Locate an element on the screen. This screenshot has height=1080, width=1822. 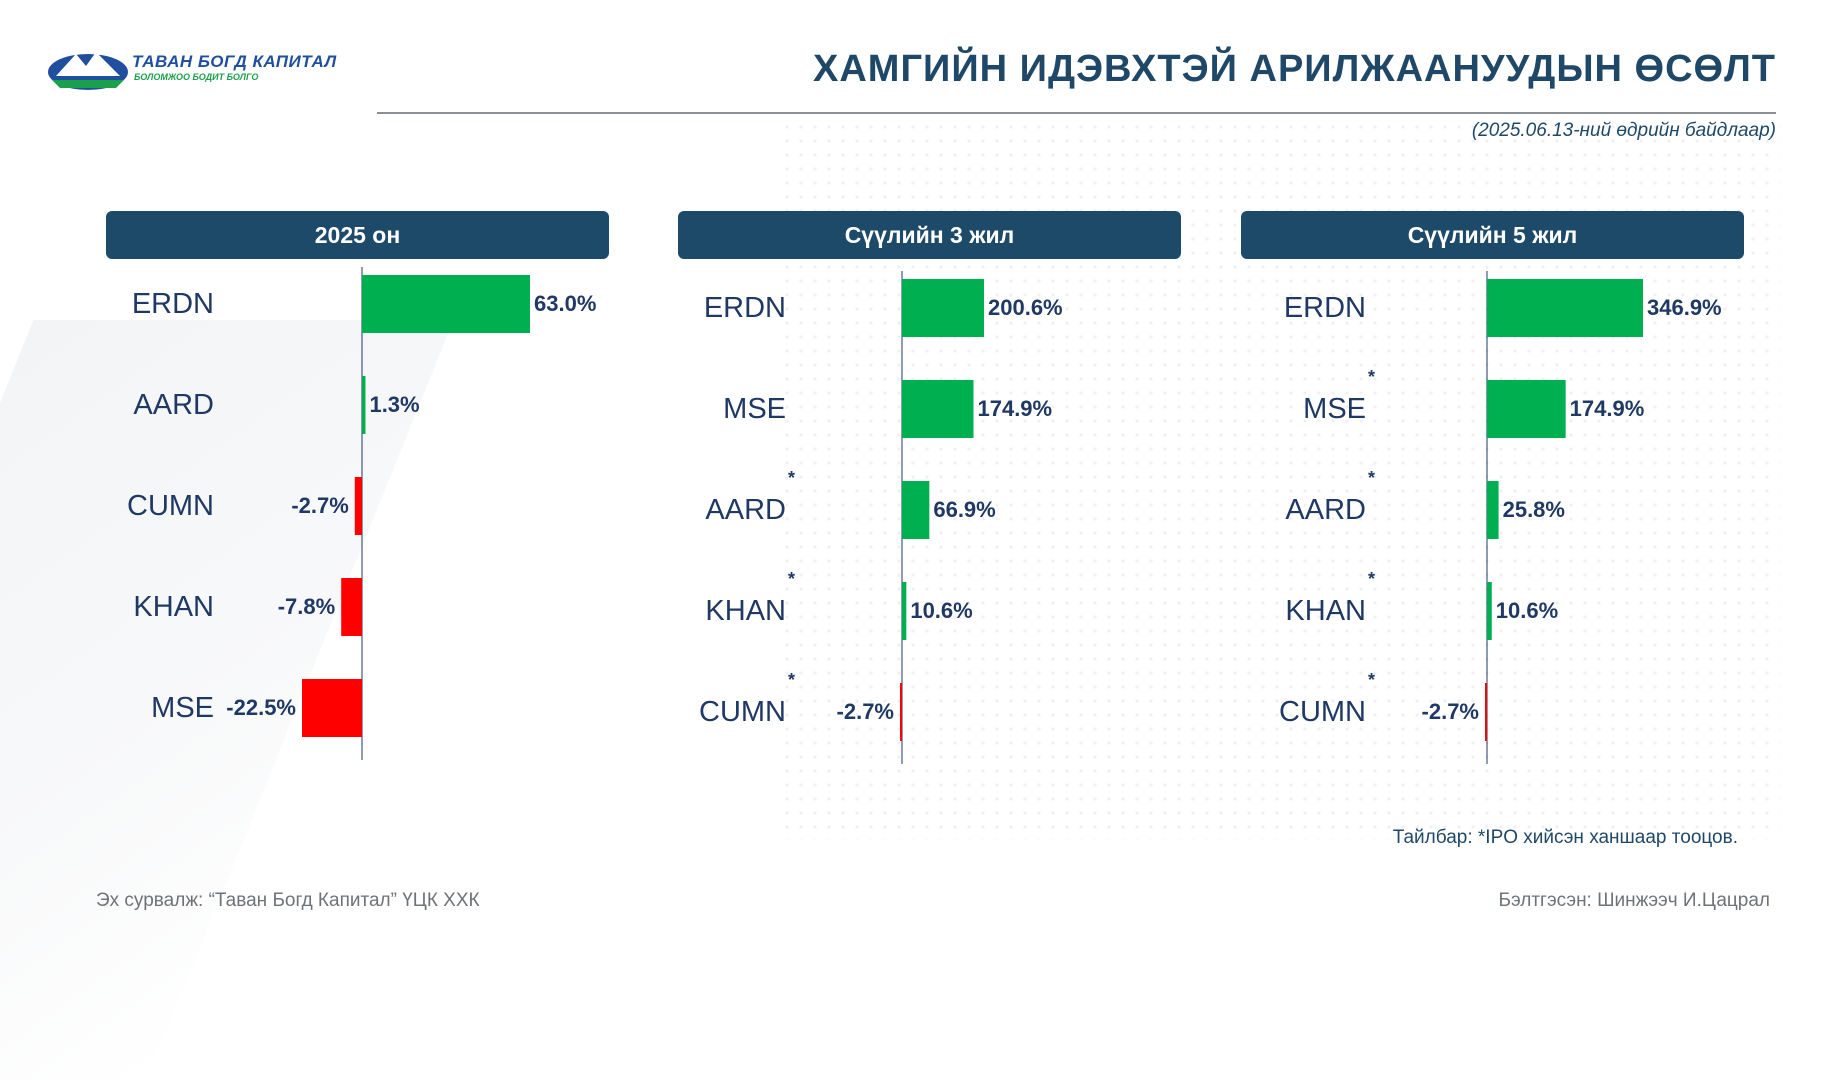
value-label: 25.8% is located at coordinates (1534, 509).